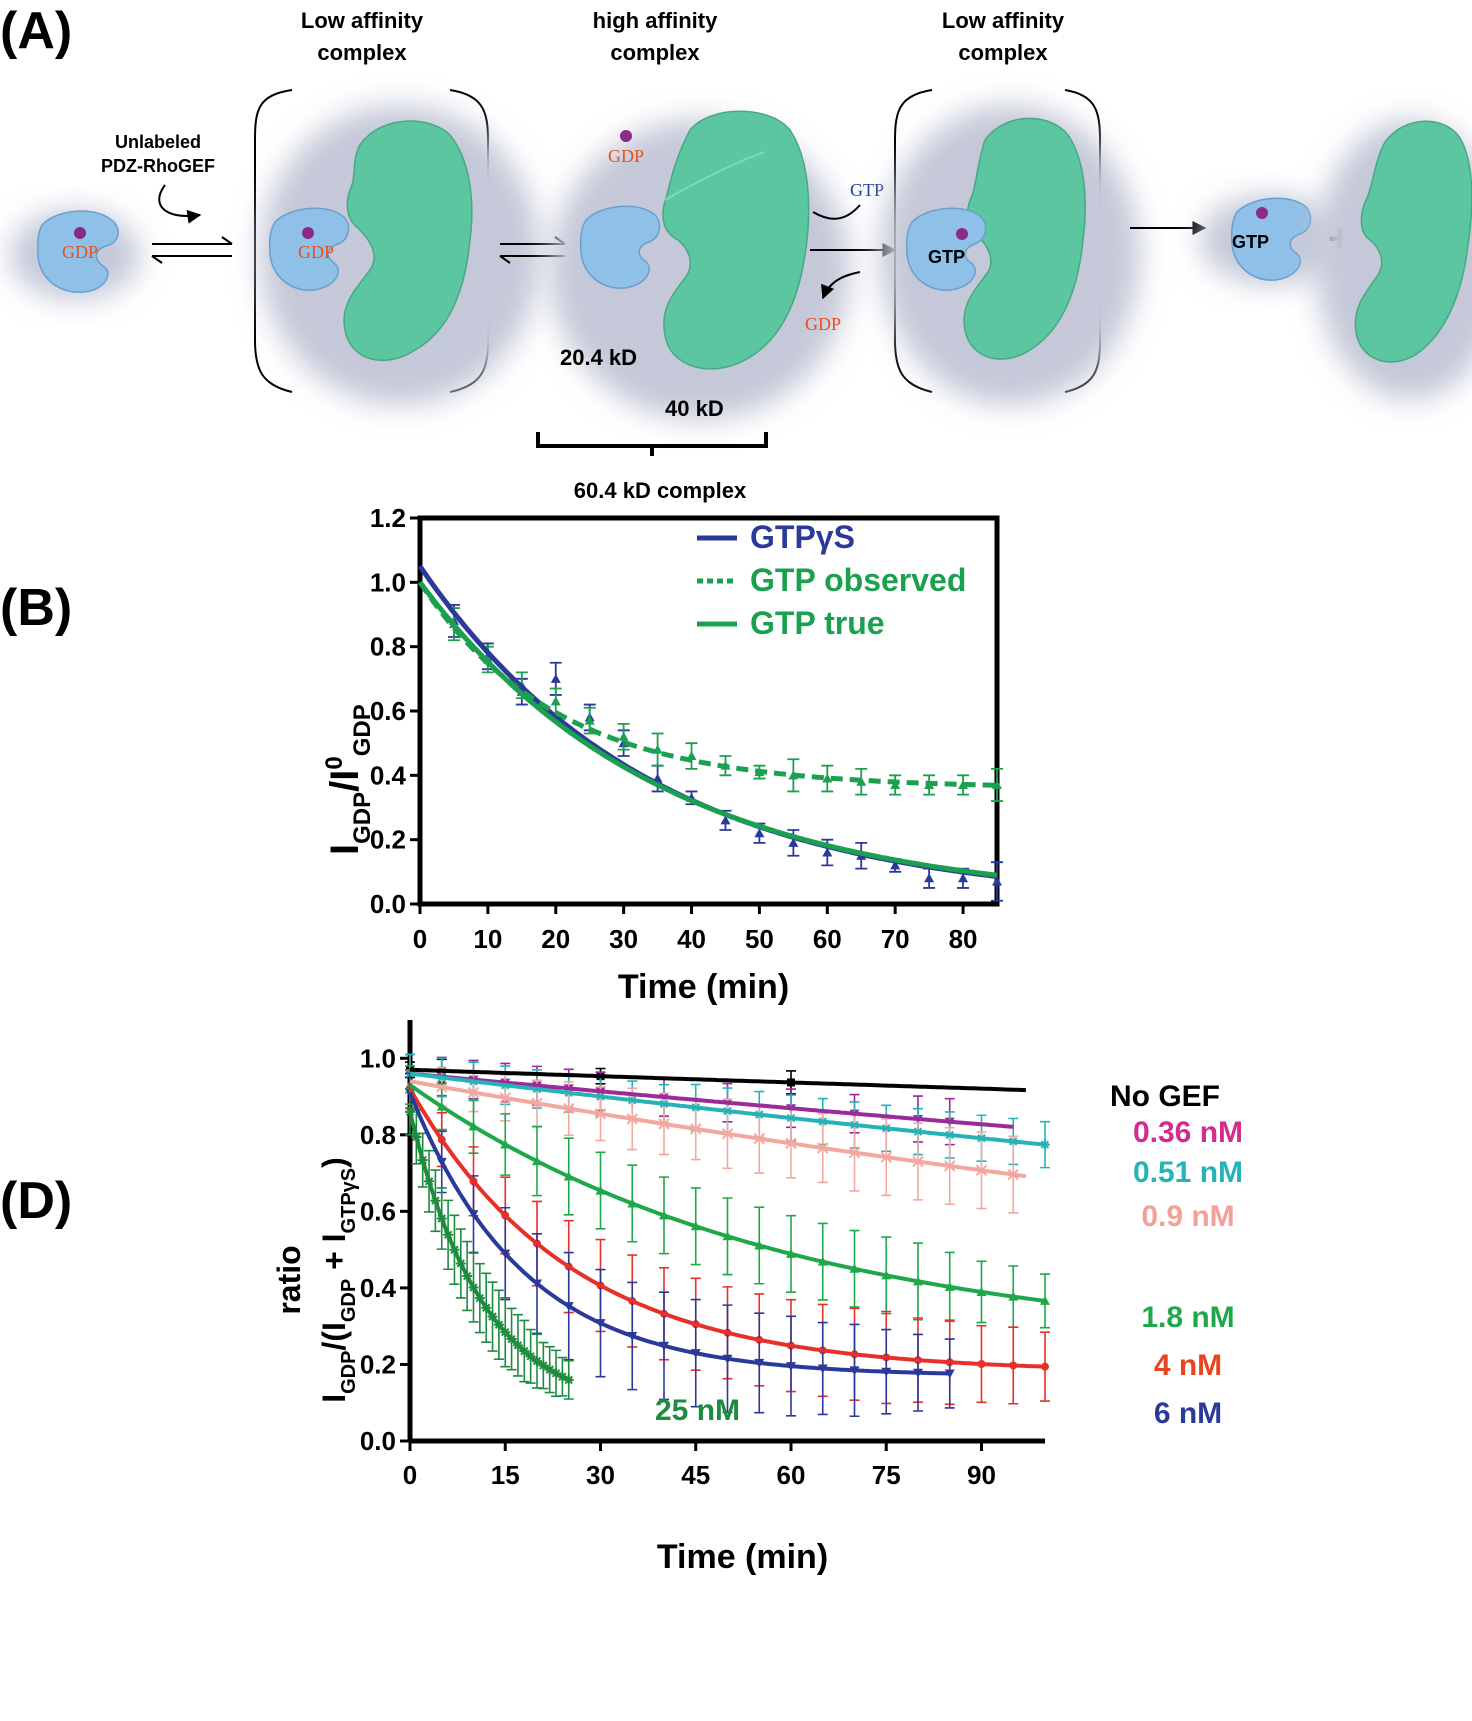 Image resolution: width=1472 pixels, height=1721 pixels. What do you see at coordinates (36, 1201) in the screenshot?
I see `panel-d-label: (D)` at bounding box center [36, 1201].